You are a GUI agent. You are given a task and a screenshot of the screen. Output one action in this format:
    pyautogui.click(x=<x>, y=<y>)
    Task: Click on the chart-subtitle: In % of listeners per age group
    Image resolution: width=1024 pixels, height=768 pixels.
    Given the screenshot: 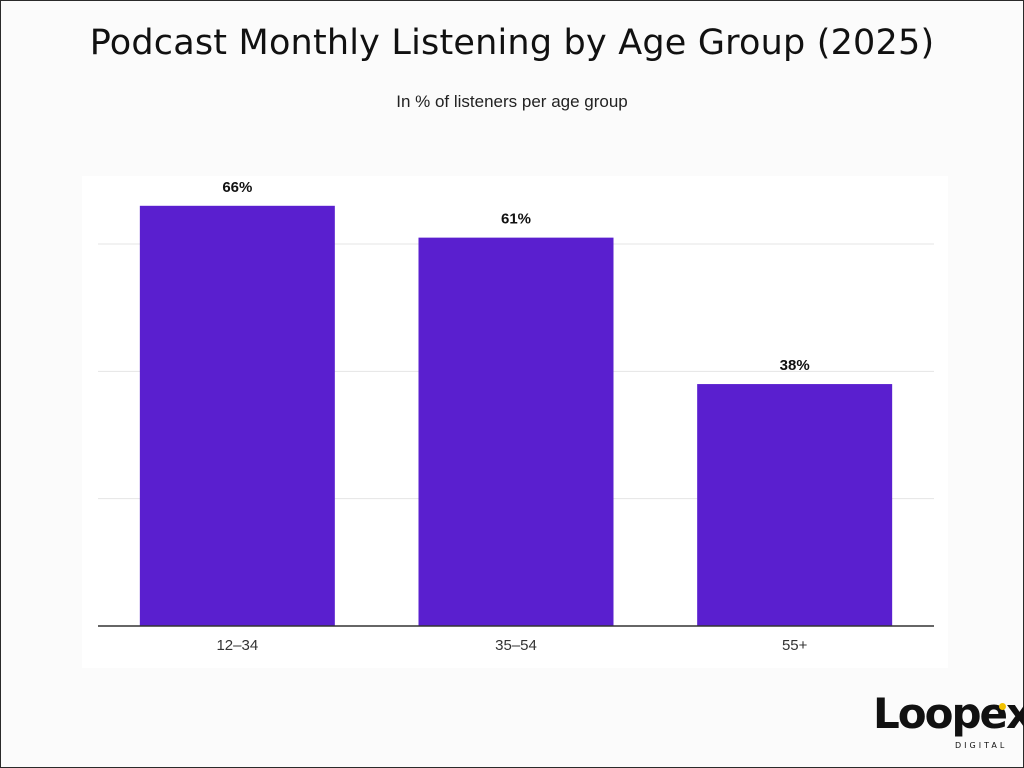 What is the action you would take?
    pyautogui.click(x=512, y=101)
    